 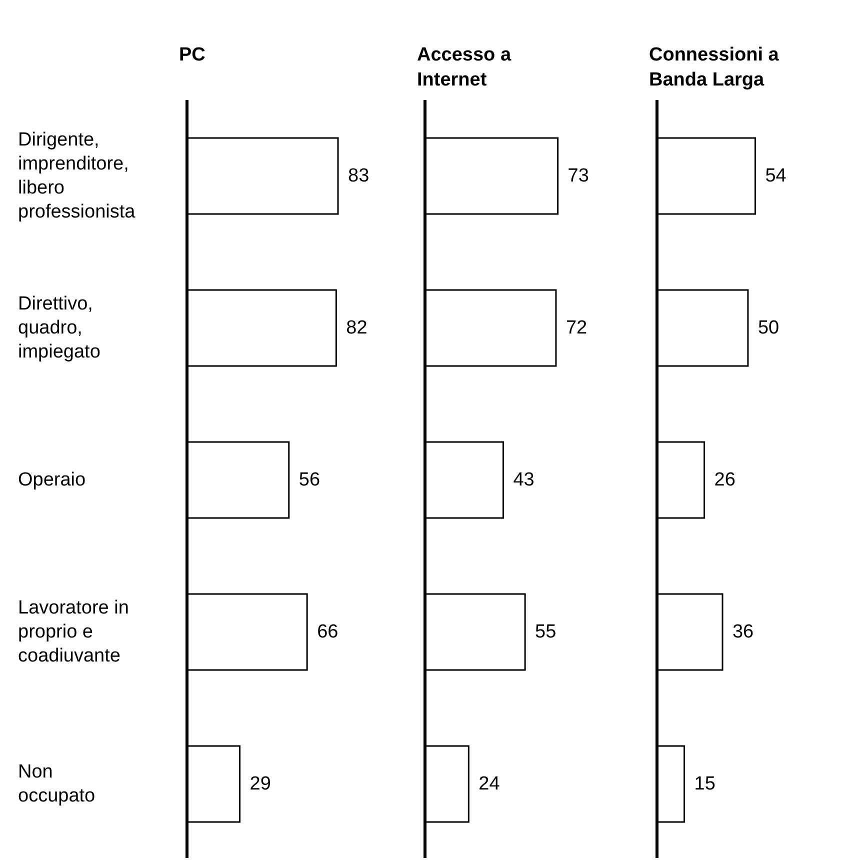 I want to click on data-label: 56, so click(x=309, y=480).